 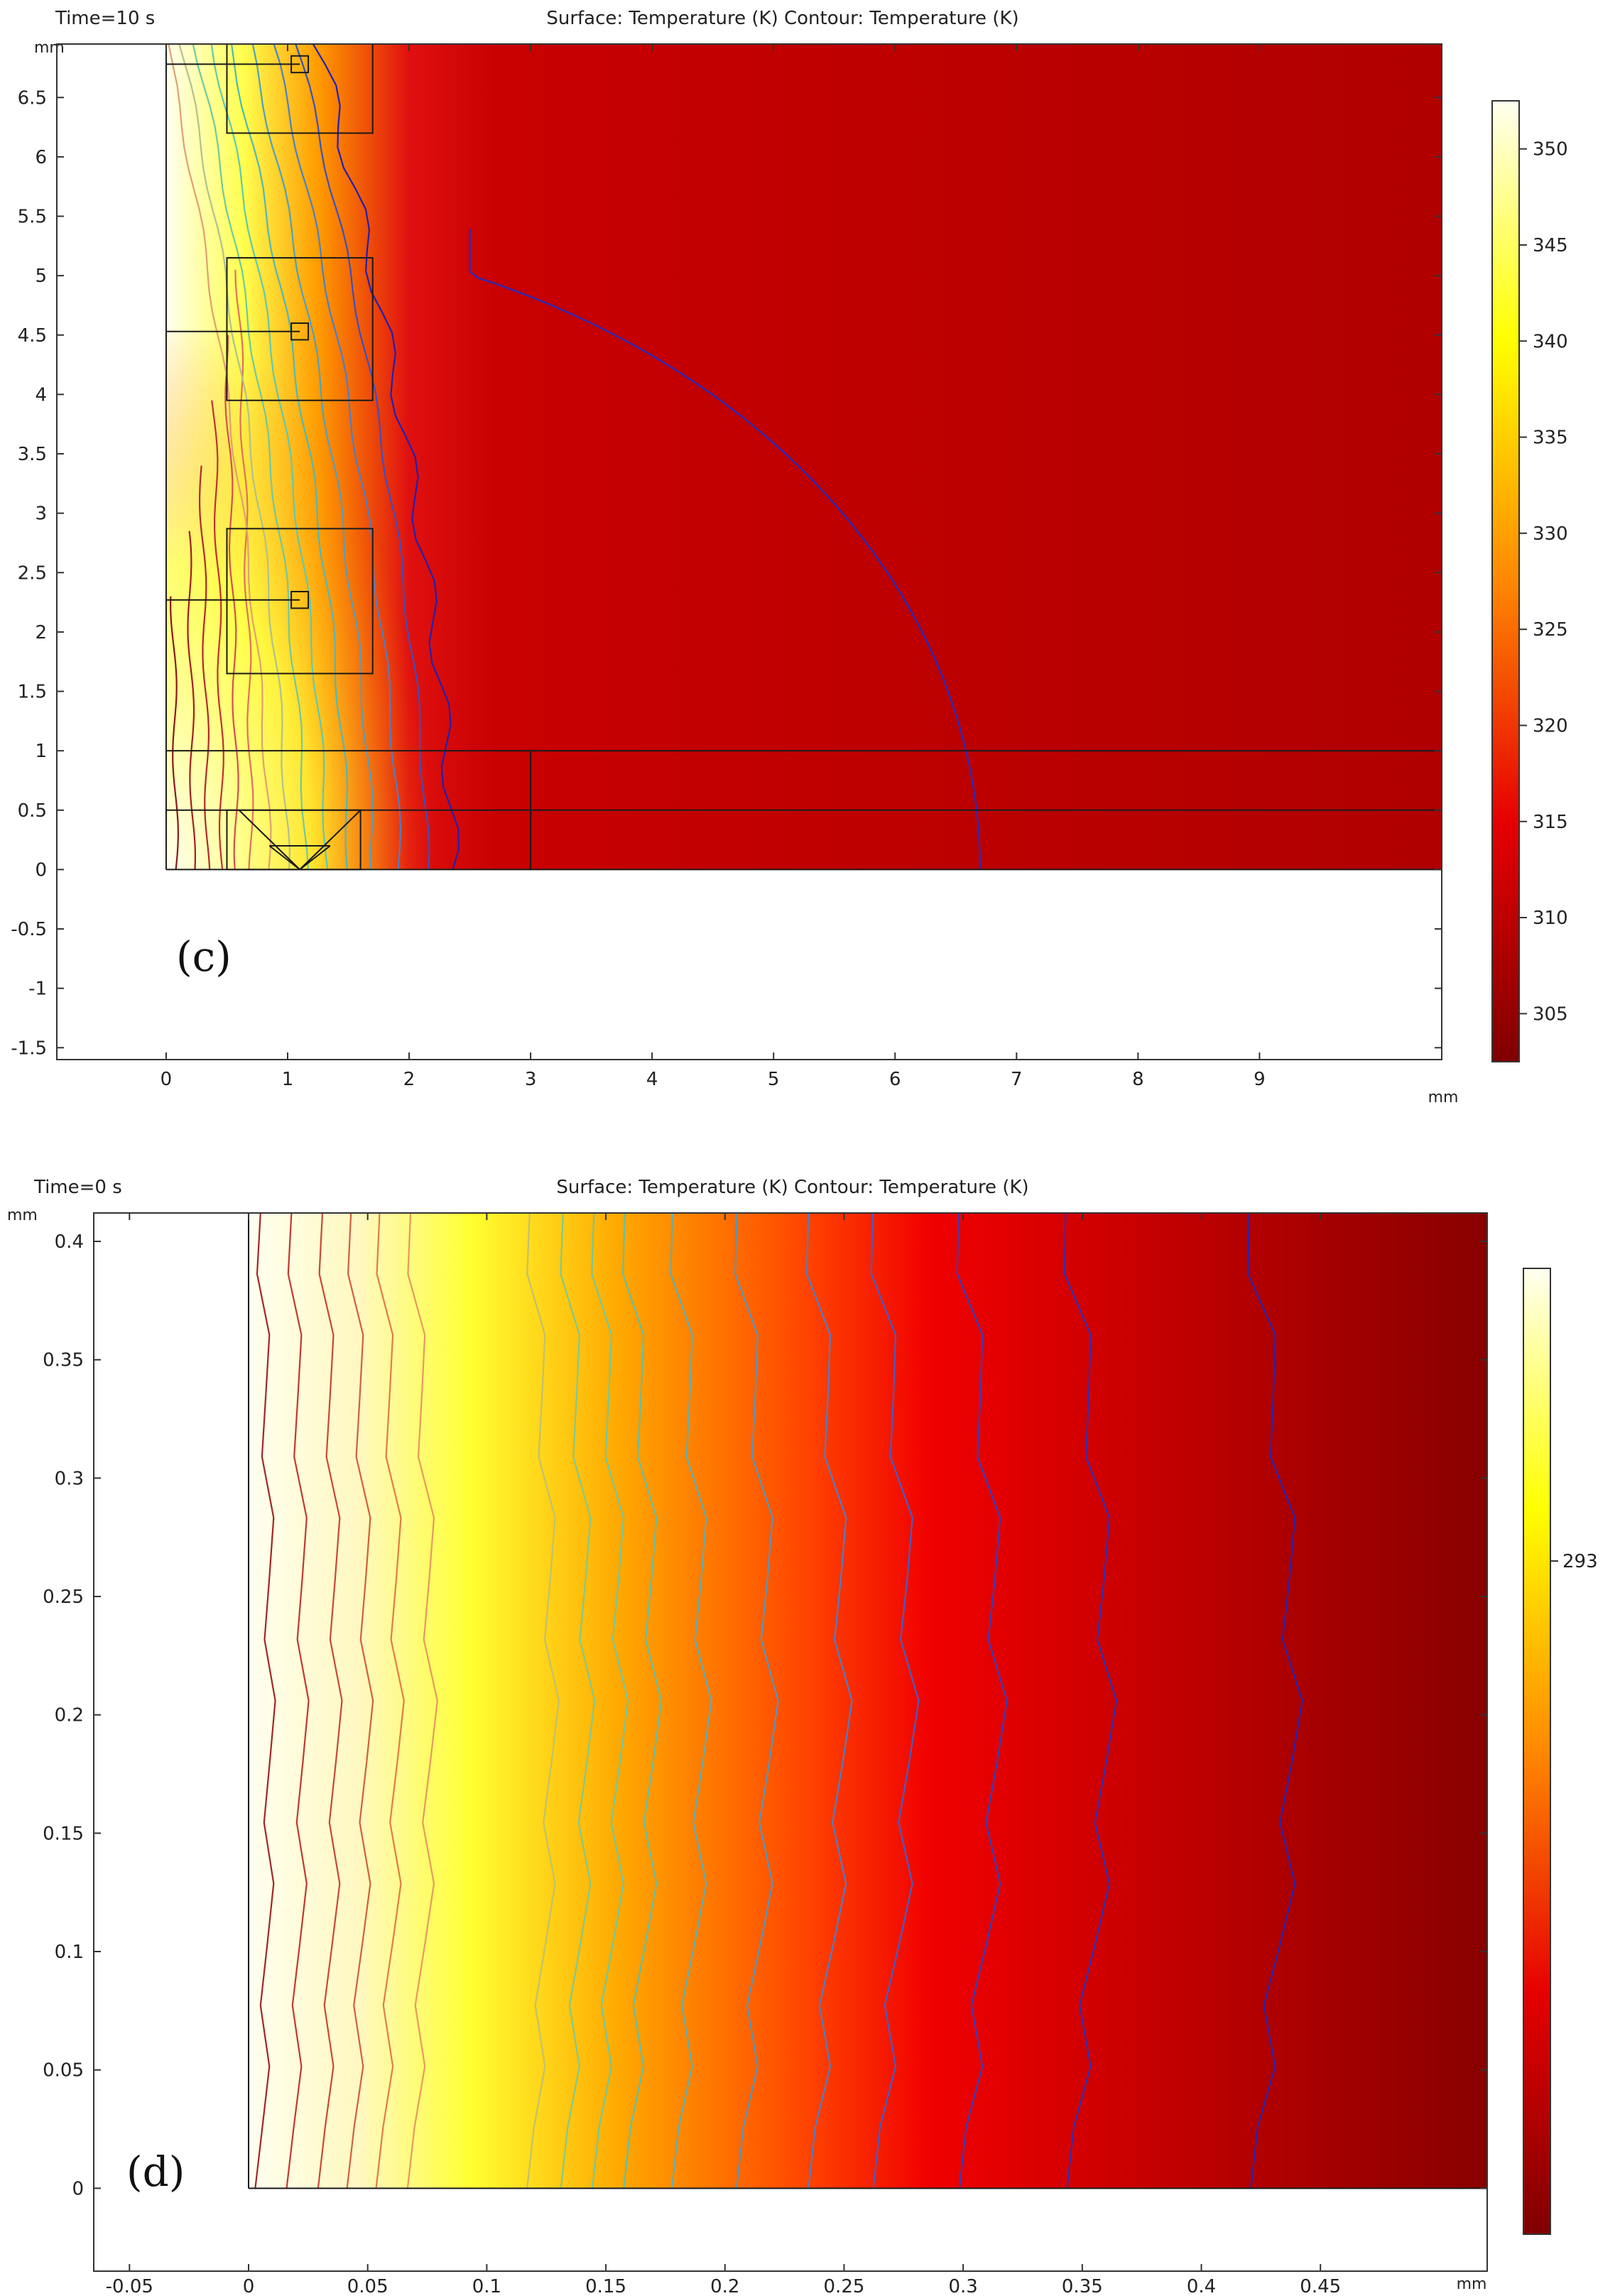 I want to click on panel-c-colorbar-tick-label: 335, so click(x=1550, y=438).